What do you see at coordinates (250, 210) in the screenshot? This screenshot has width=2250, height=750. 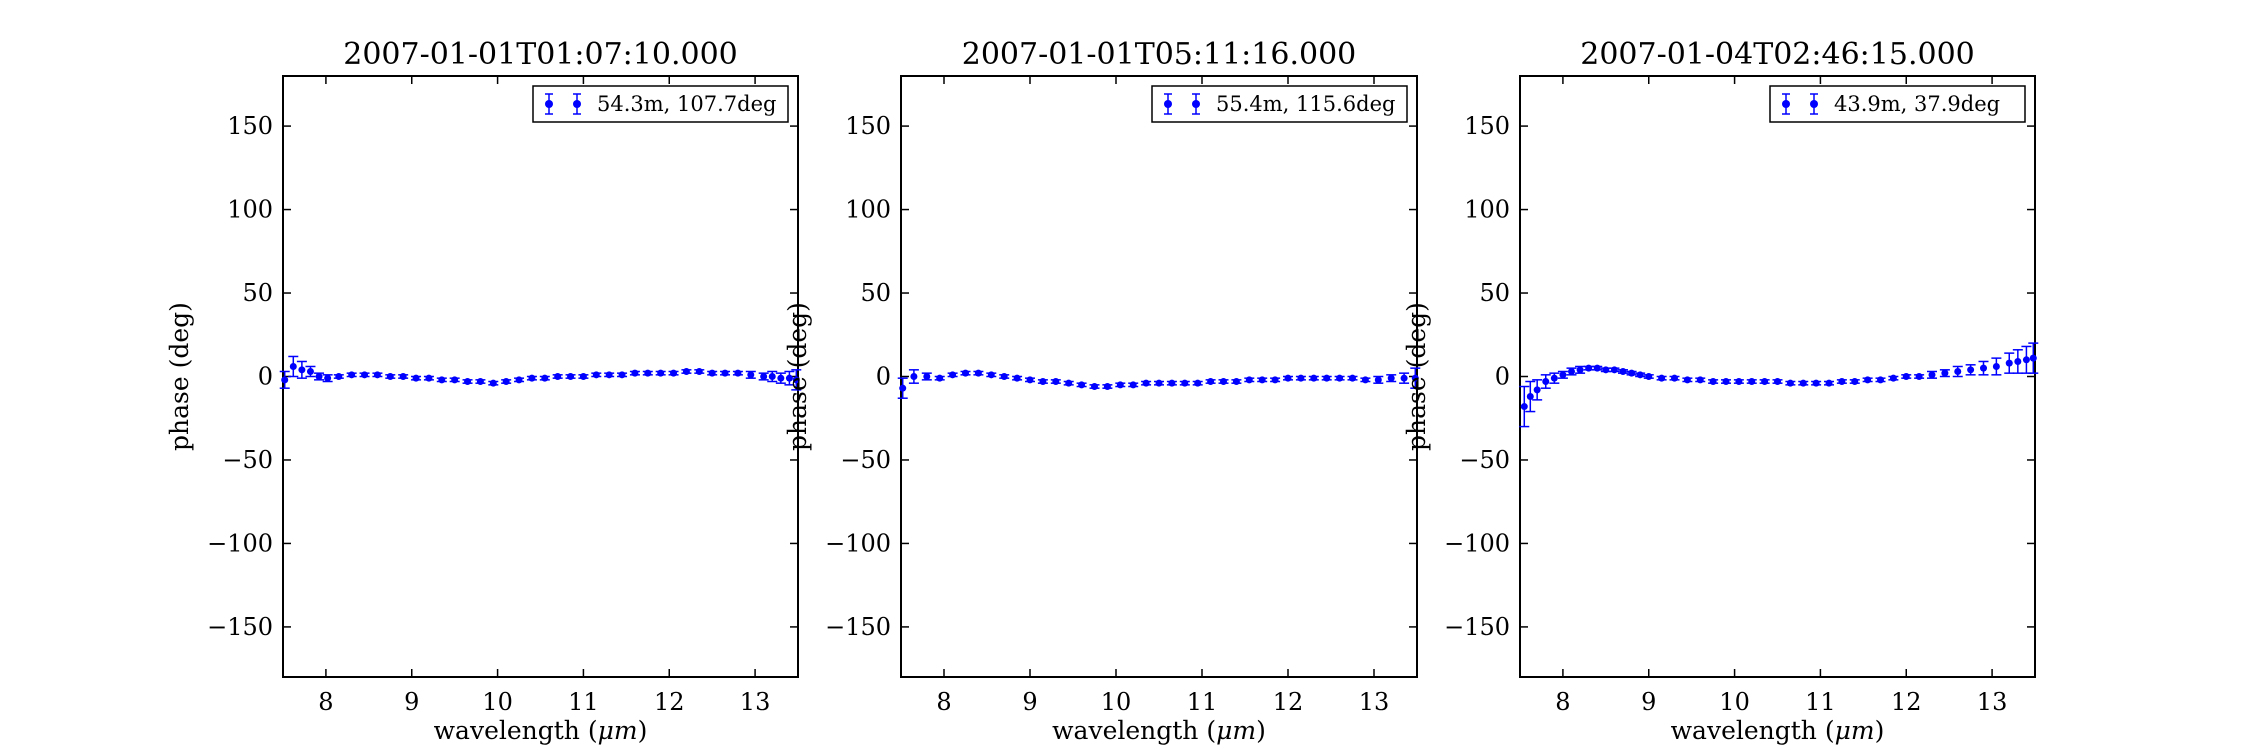 I see `y-tick-label: 100` at bounding box center [250, 210].